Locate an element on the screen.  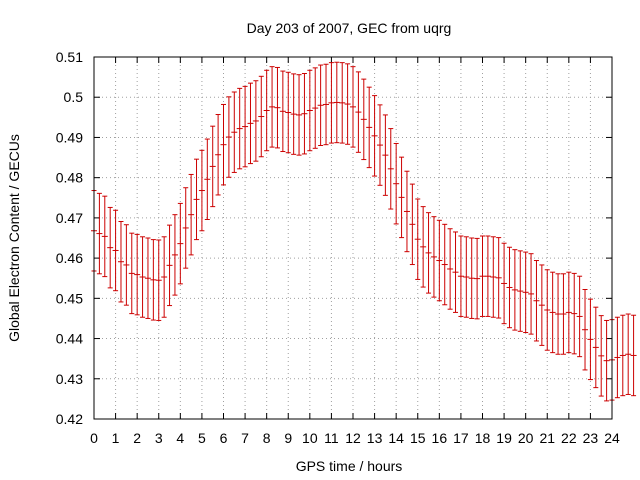
y-tick-label: 0.5 is located at coordinates (74, 97).